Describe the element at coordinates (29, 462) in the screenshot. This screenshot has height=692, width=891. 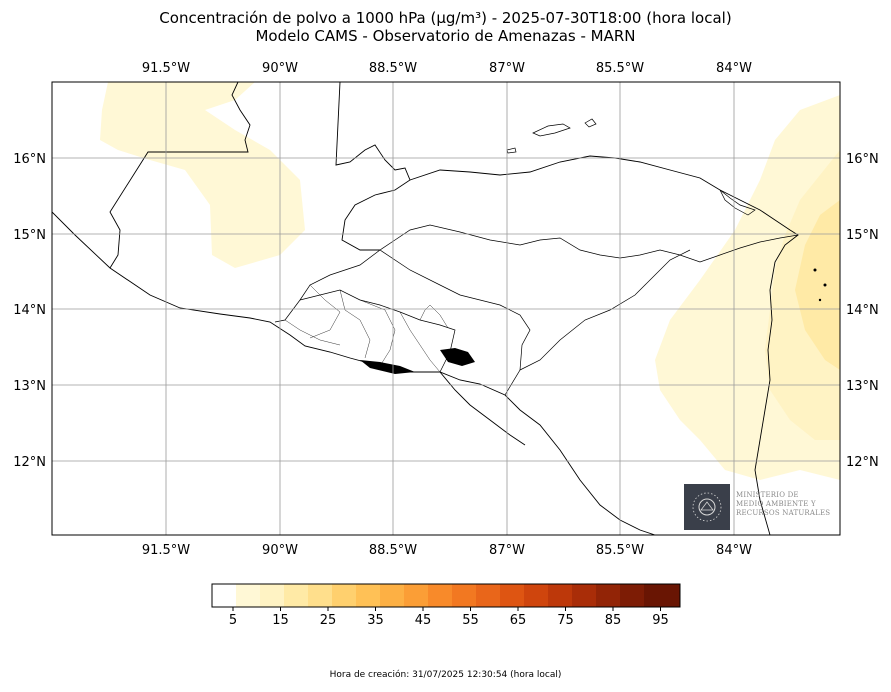
I see `lat-label-left: 12°N` at that location.